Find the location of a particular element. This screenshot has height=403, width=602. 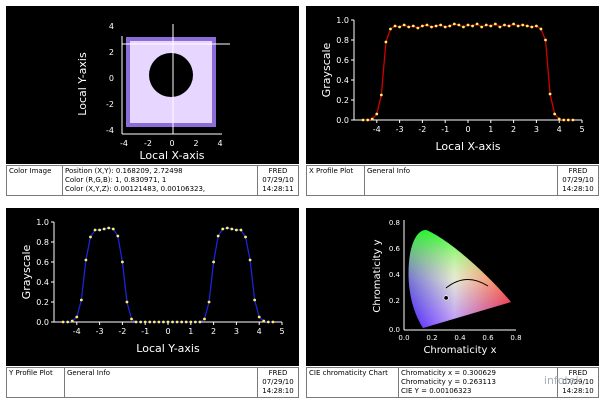

x-tick-labels: -4 -2 0 2 4 is located at coordinates (171, 143).